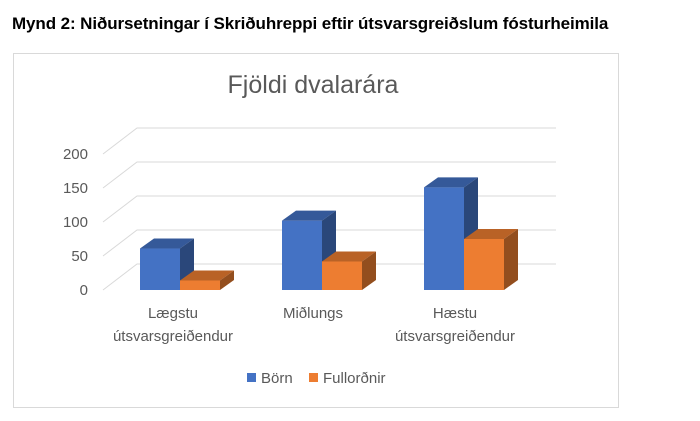  I want to click on y-tick-label: 100, so click(75, 222).